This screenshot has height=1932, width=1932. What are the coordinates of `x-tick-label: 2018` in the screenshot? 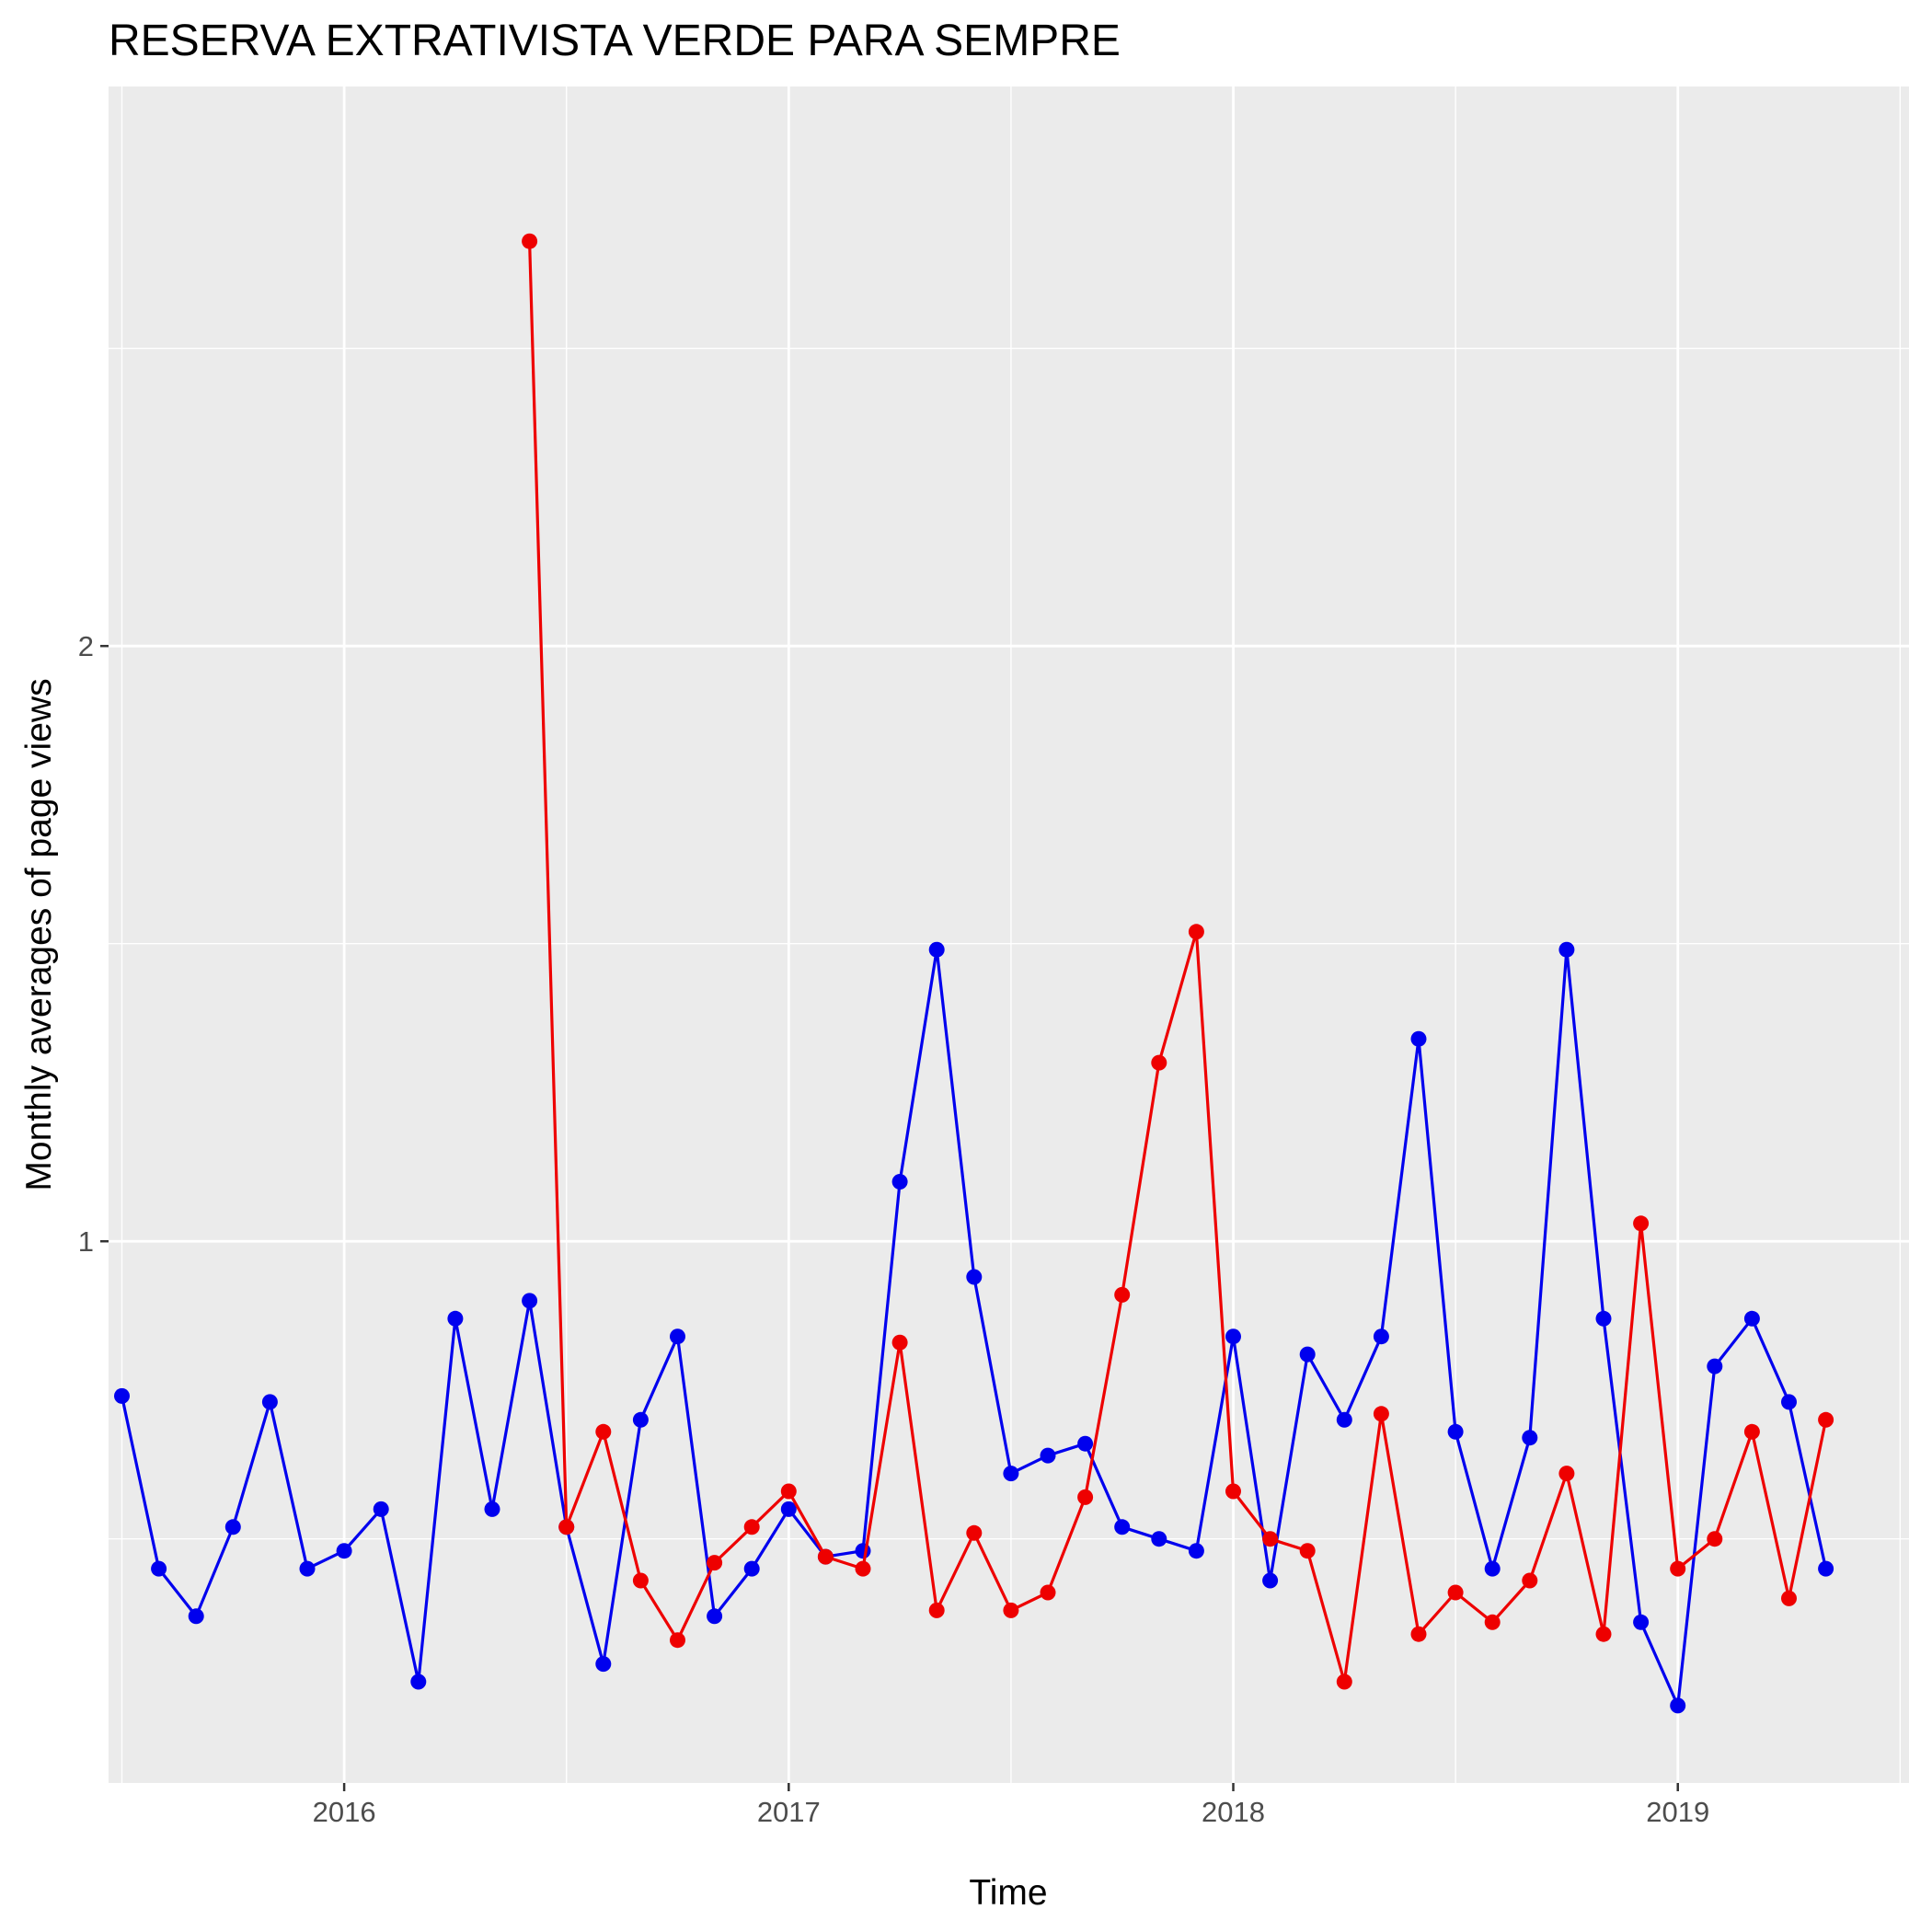 It's located at (1233, 1812).